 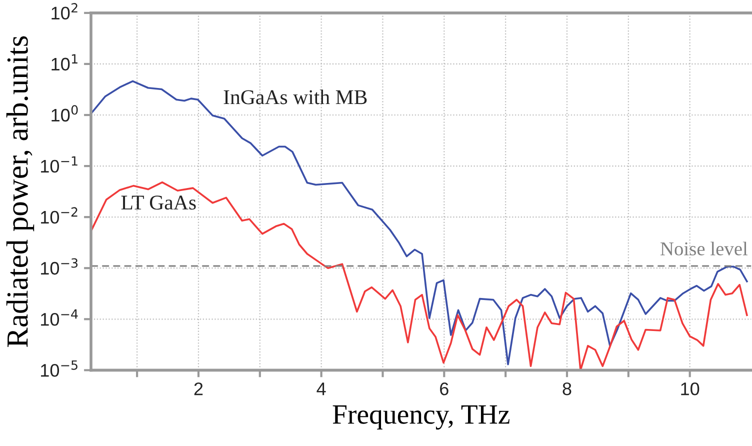 What do you see at coordinates (20, 192) in the screenshot?
I see `y-axis-title: Radiated power, arb.units` at bounding box center [20, 192].